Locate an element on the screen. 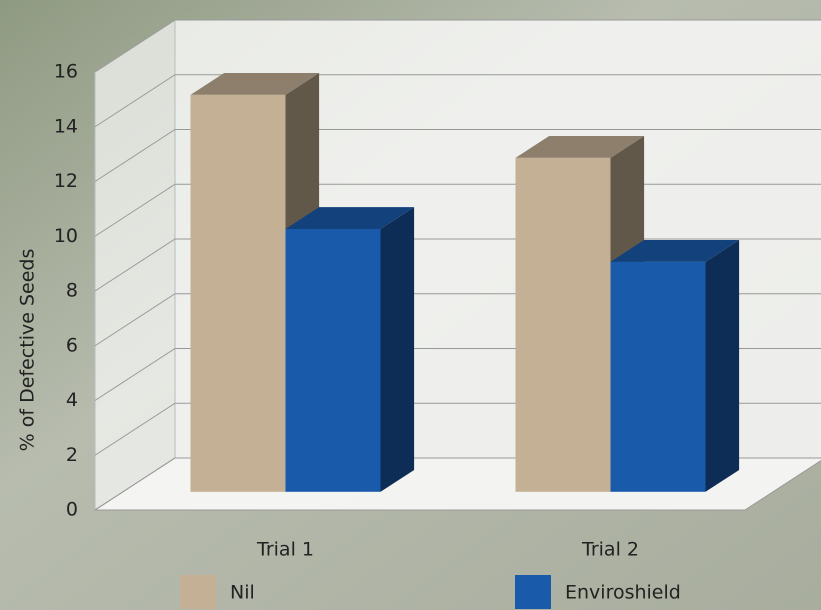 The image size is (821, 610). y-tick-label: 4 is located at coordinates (72, 400).